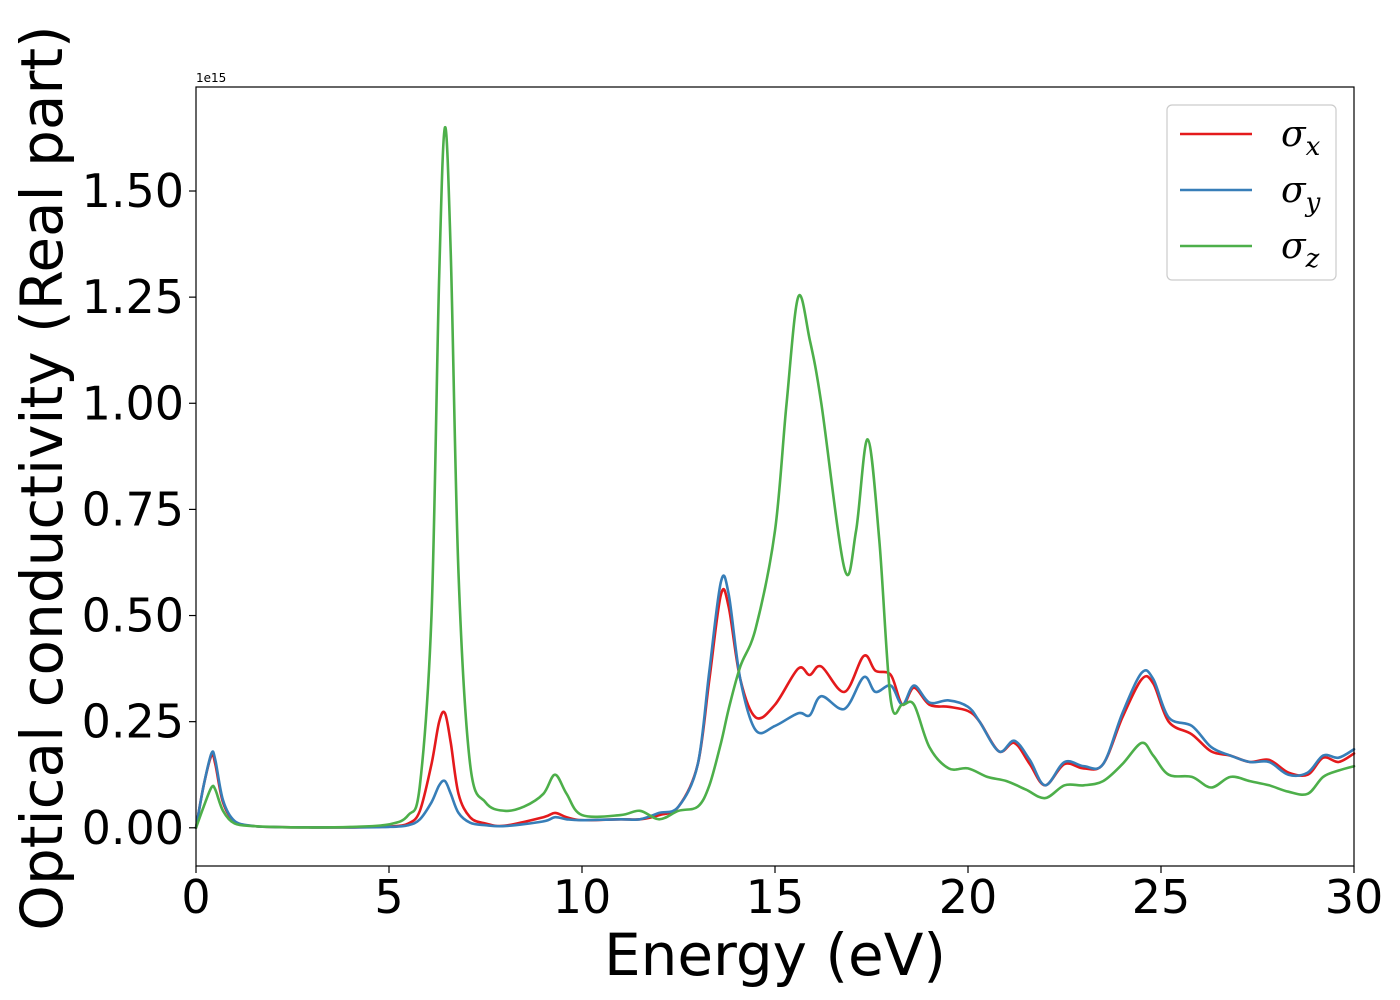 The width and height of the screenshot is (1400, 1000). I want to click on y-tick-label: 1.00, so click(133, 403).